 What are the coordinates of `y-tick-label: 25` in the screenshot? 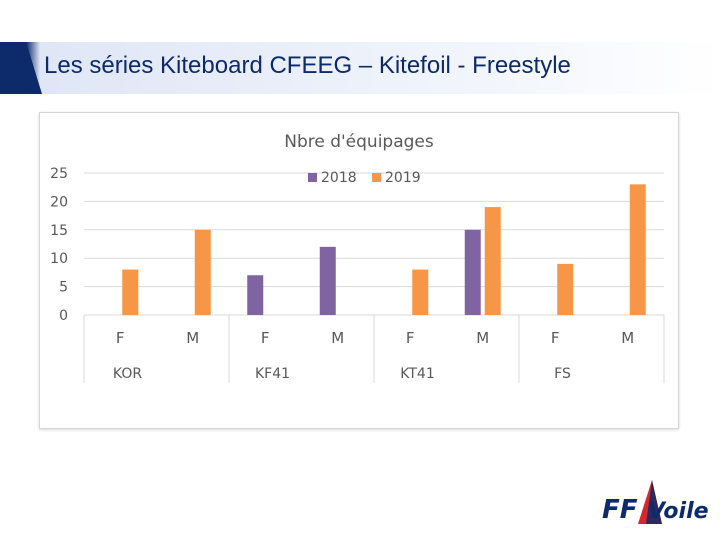 It's located at (59, 174).